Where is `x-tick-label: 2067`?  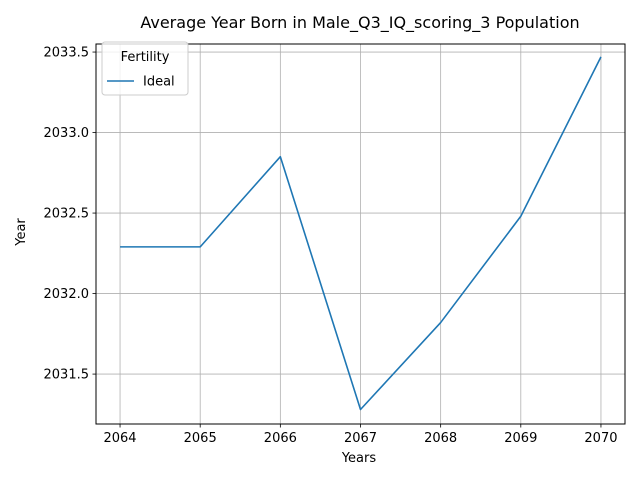
x-tick-label: 2067 is located at coordinates (360, 438).